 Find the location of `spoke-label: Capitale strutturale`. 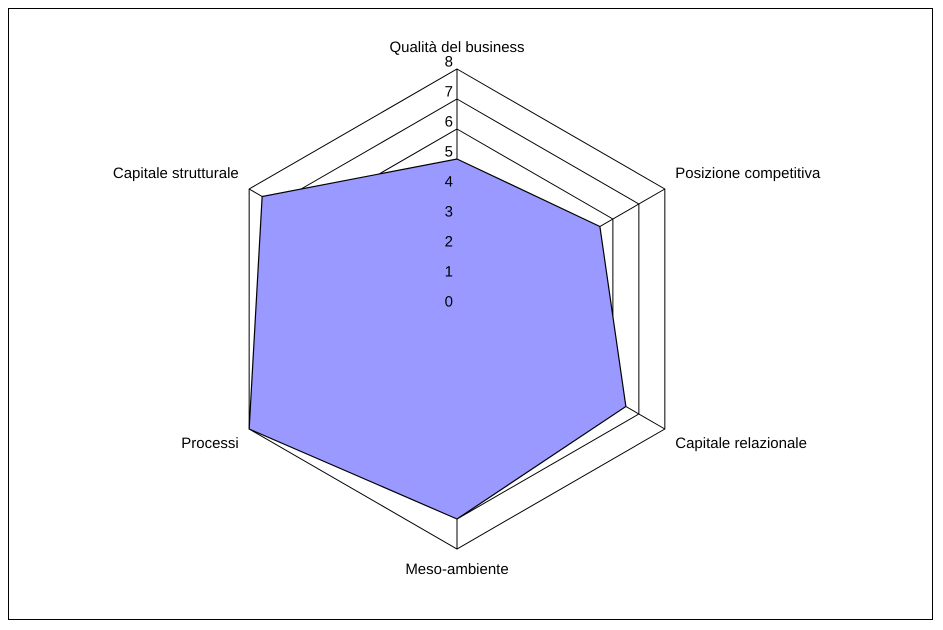

spoke-label: Capitale strutturale is located at coordinates (175, 173).